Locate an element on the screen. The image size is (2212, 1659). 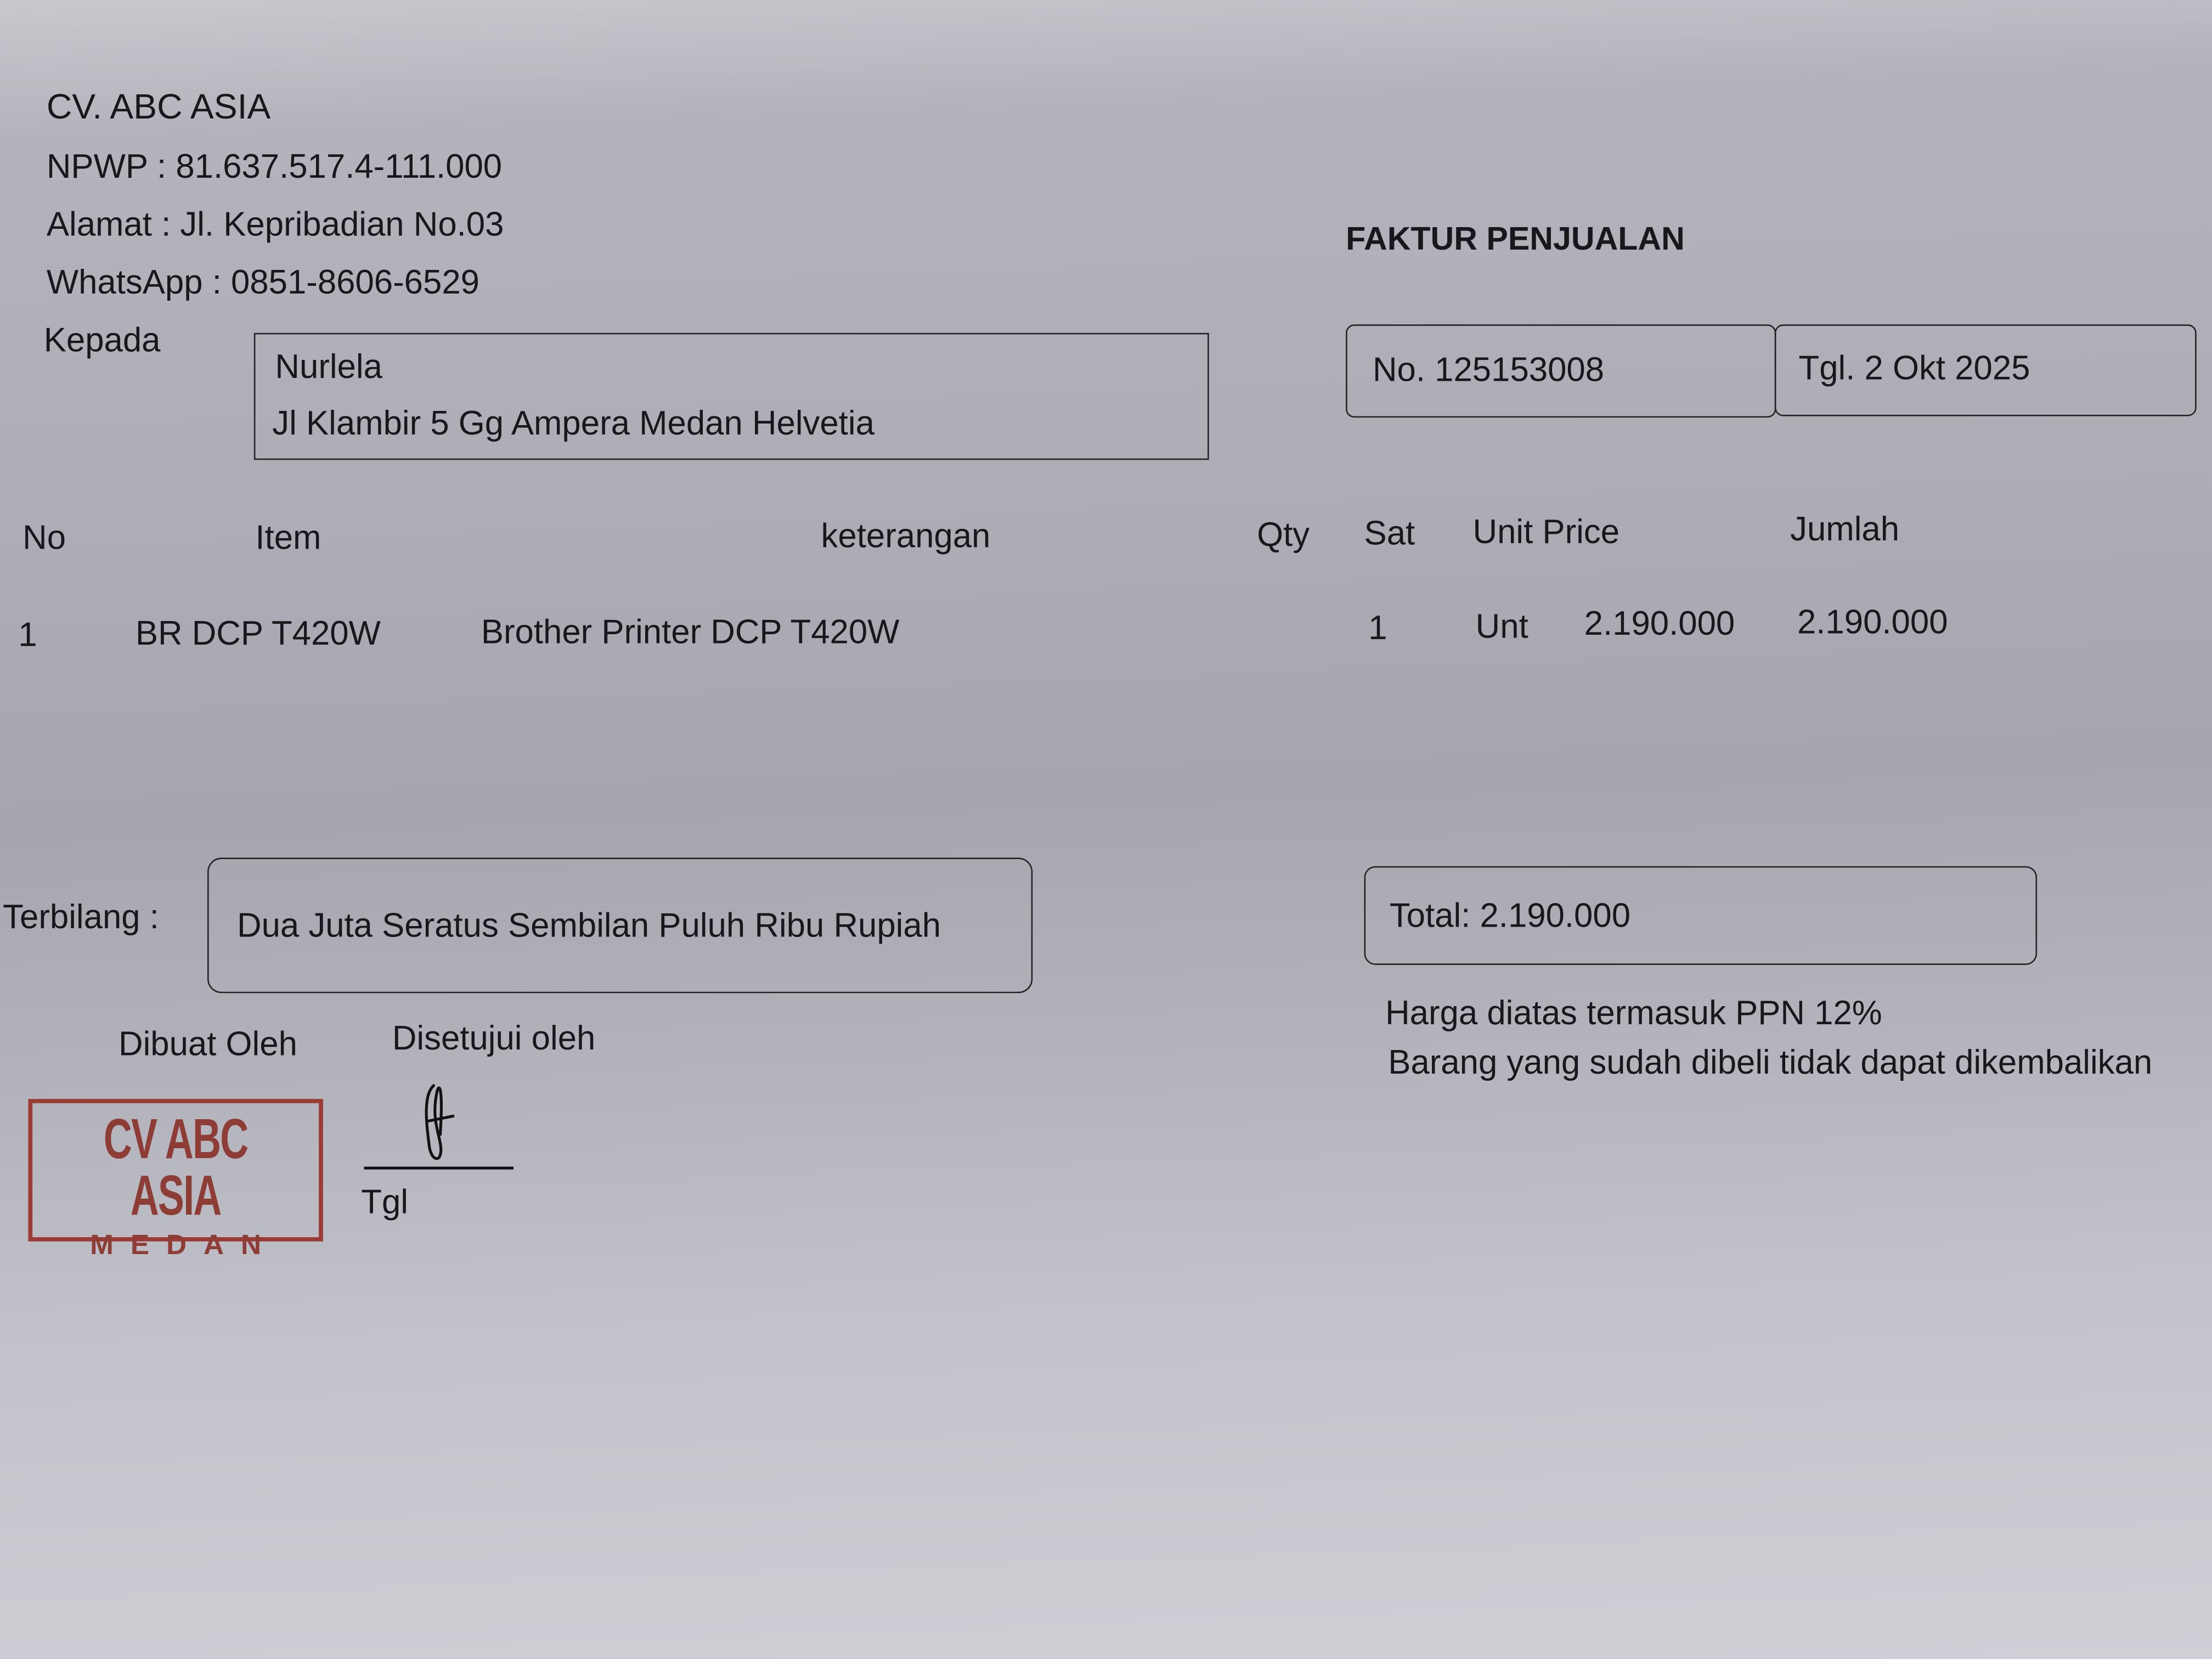
invoice-date-box: Tgl. 2 Okt 2025 is located at coordinates (1985, 370).